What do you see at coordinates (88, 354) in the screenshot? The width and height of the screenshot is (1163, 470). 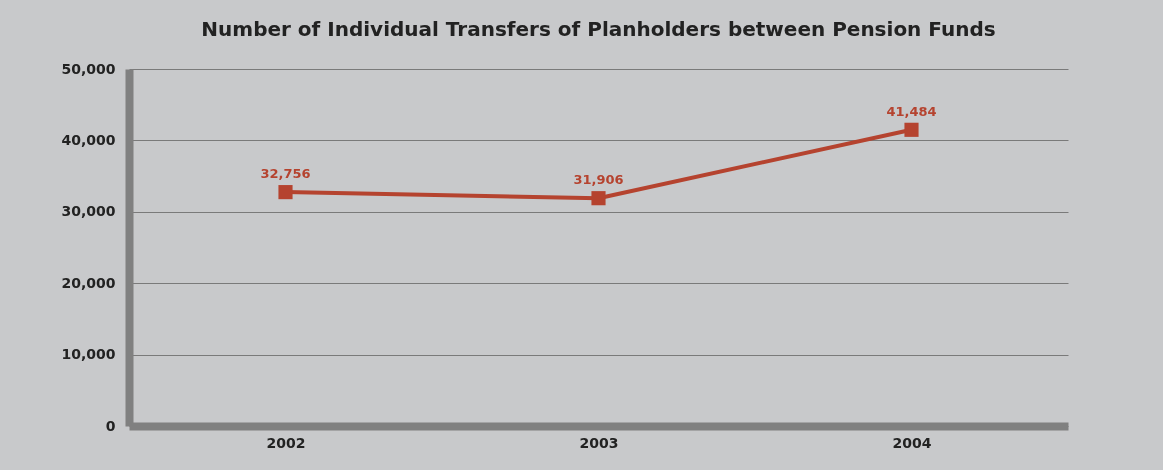 I see `y-tick-label: 10,000` at bounding box center [88, 354].